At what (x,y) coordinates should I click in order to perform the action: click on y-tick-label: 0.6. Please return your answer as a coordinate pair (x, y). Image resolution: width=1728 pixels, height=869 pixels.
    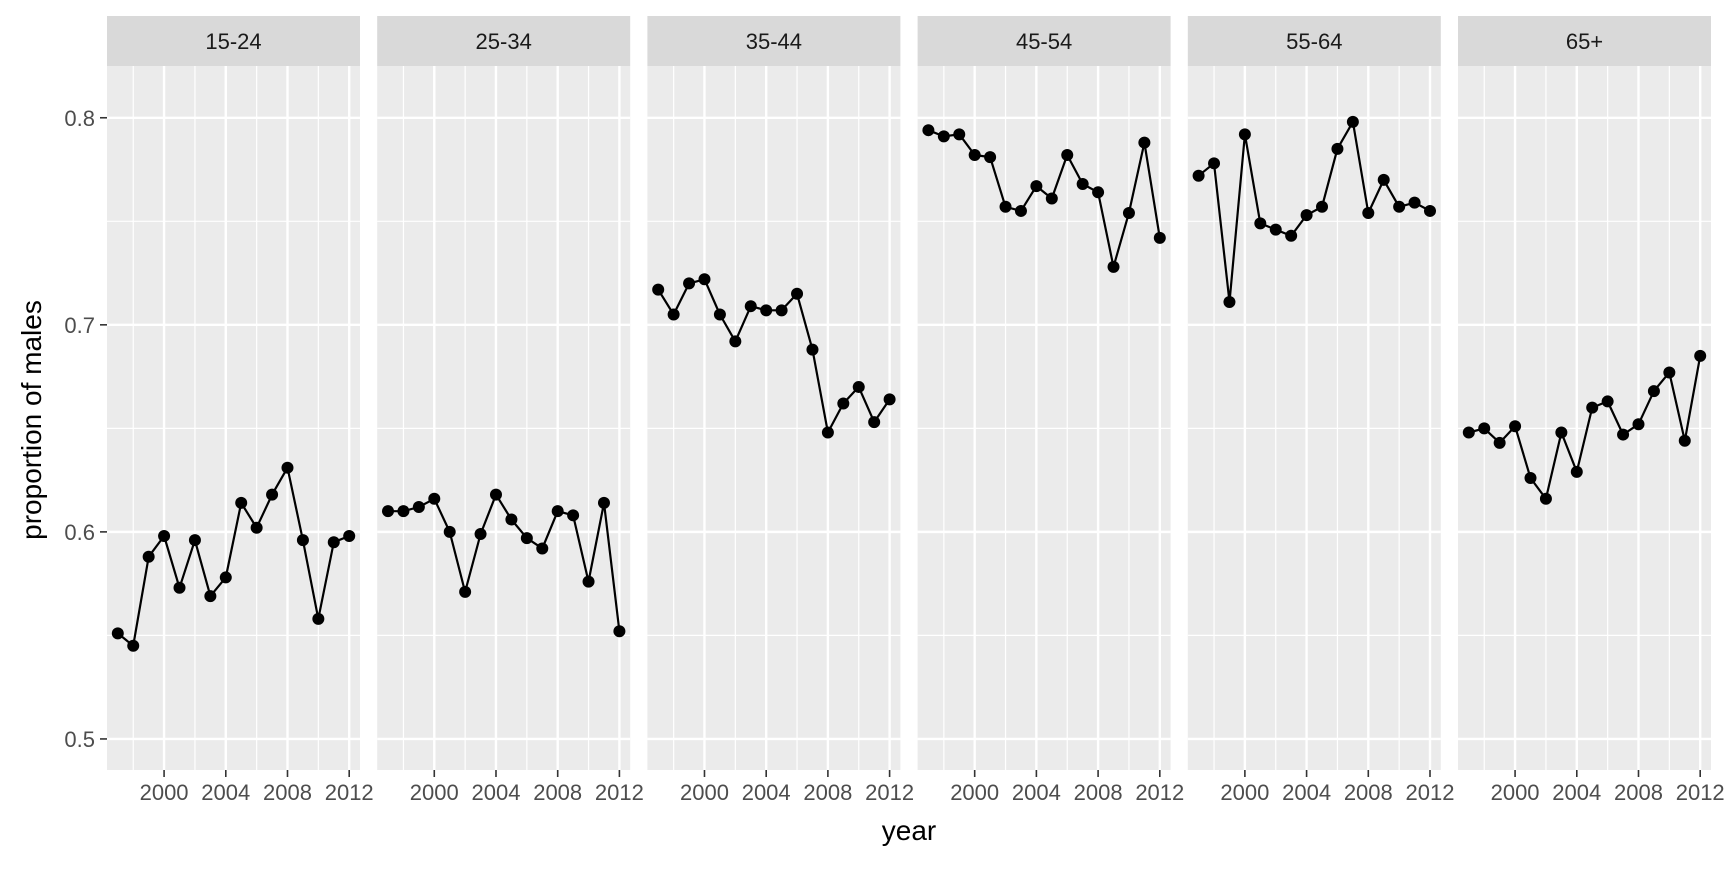
    Looking at the image, I should click on (79, 532).